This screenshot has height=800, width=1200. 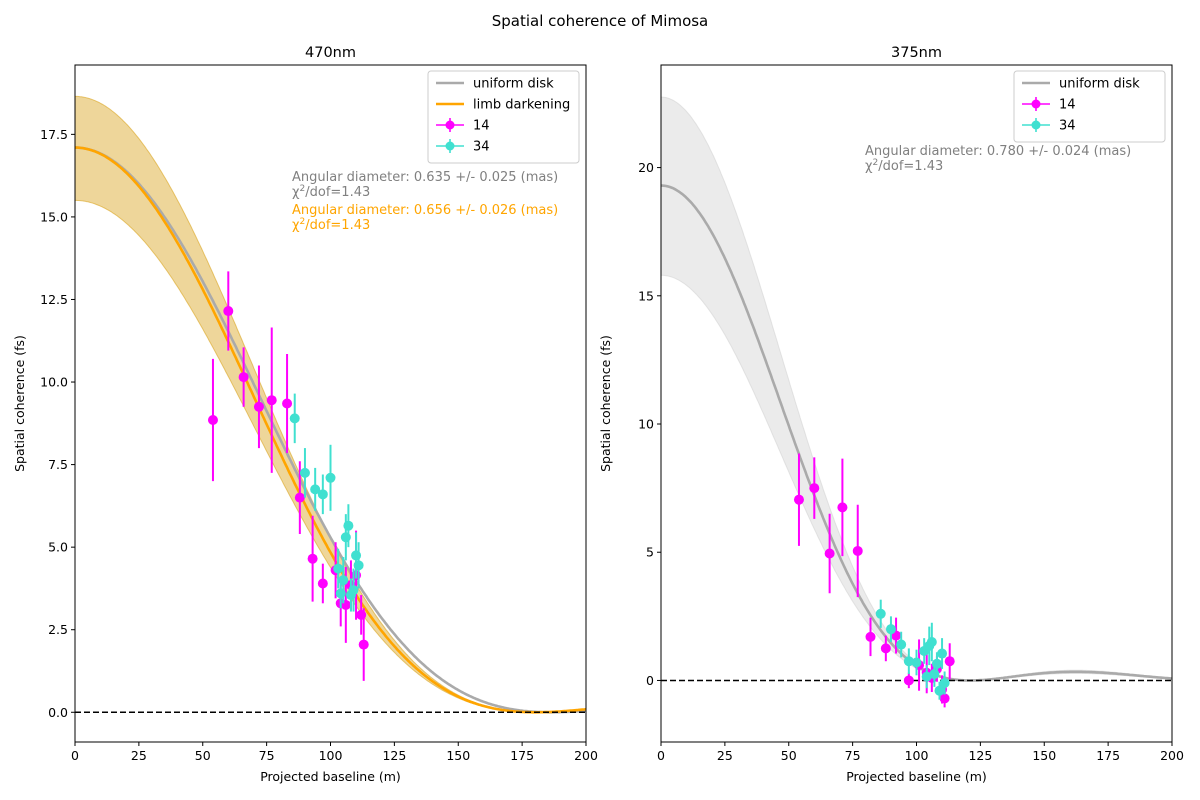 I want to click on panel-2-xtick-label: 25, so click(x=725, y=755).